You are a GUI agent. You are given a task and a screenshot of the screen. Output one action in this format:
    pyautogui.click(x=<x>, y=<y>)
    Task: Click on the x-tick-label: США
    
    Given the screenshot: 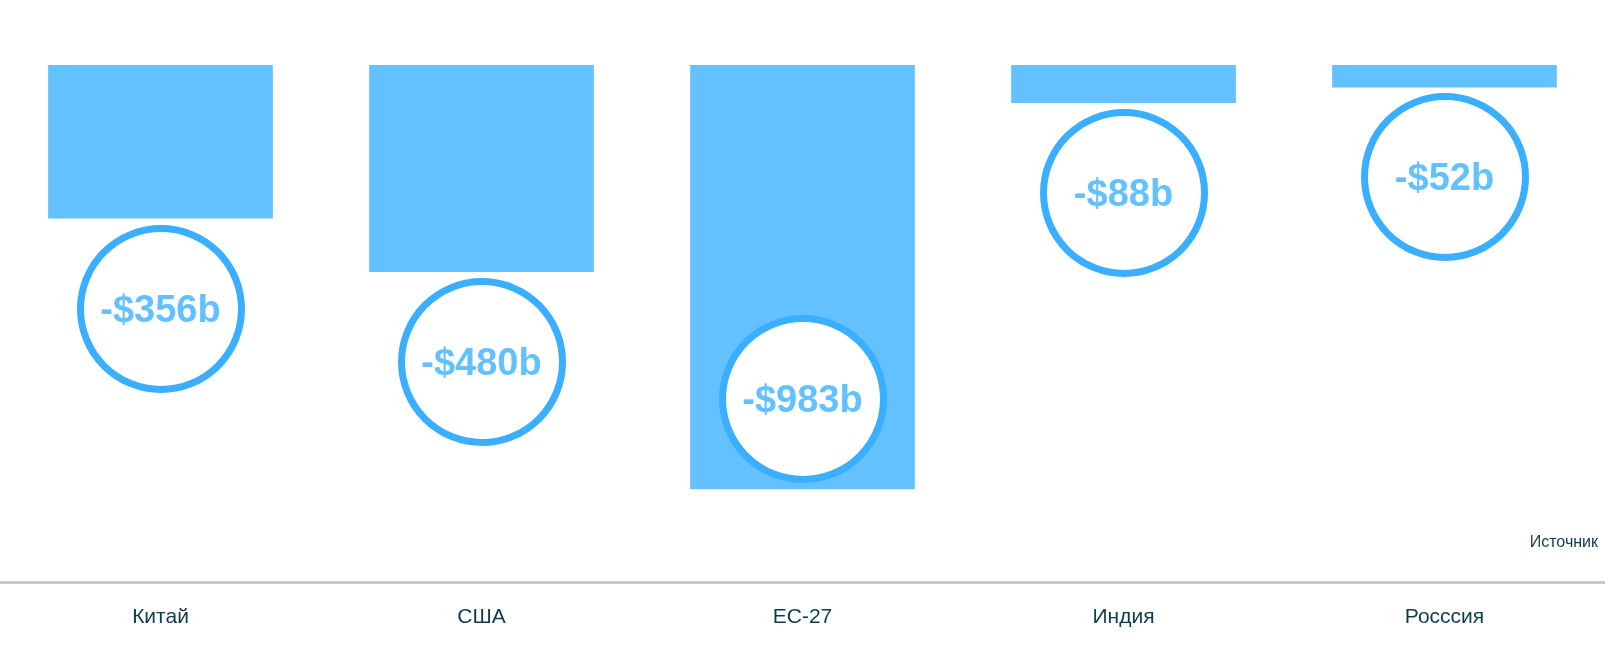 What is the action you would take?
    pyautogui.click(x=481, y=616)
    